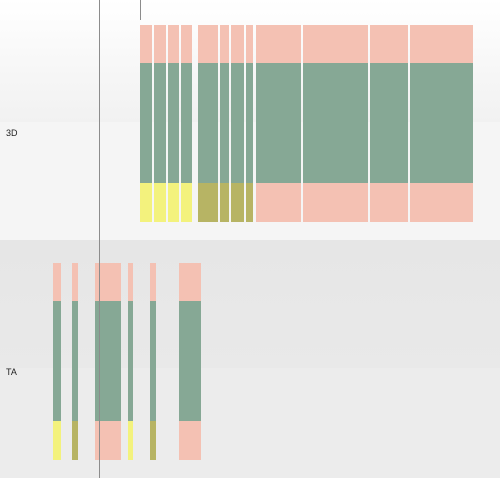  Describe the element at coordinates (208, 44) in the screenshot. I see `track-3d-clip-5-top` at that location.